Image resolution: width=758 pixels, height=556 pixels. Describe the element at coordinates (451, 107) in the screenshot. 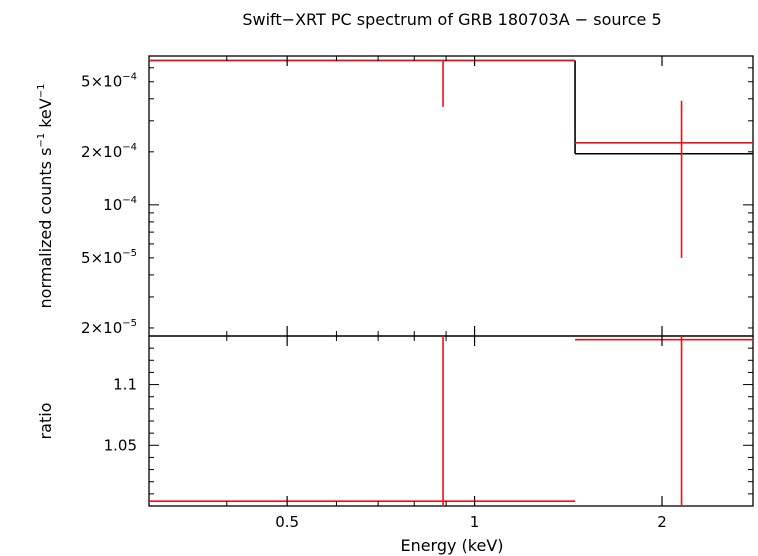

I see `spectrum-model` at that location.